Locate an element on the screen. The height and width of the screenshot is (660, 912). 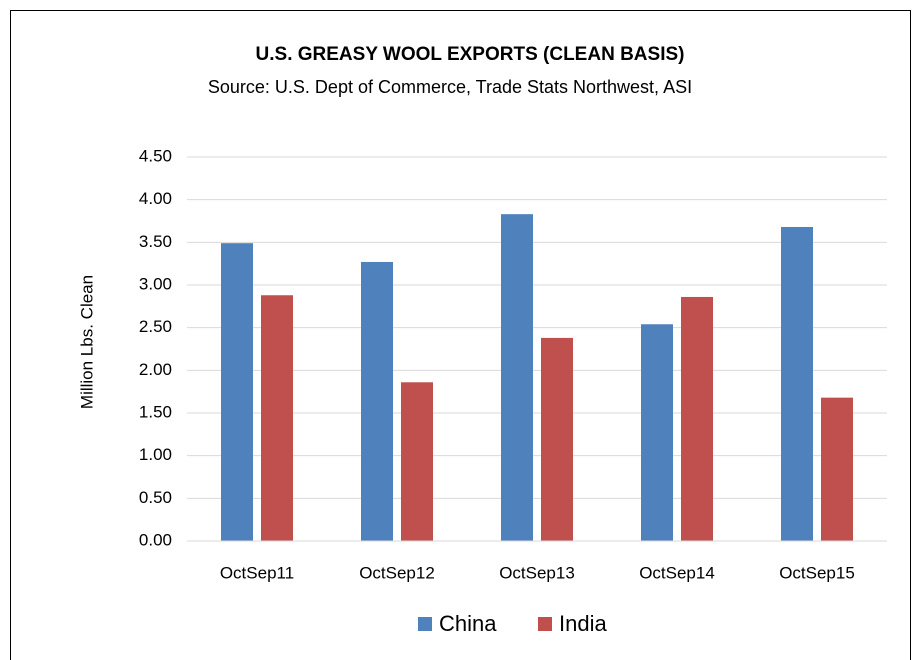
legend-label: China is located at coordinates (468, 623).